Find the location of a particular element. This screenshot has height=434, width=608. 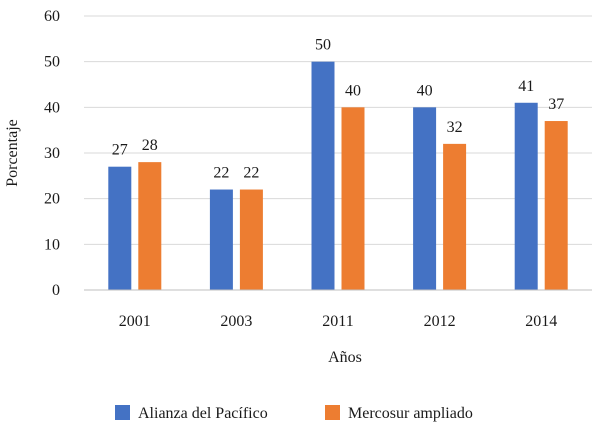

bar-alianza-del-pacifico-2001 is located at coordinates (120, 228).